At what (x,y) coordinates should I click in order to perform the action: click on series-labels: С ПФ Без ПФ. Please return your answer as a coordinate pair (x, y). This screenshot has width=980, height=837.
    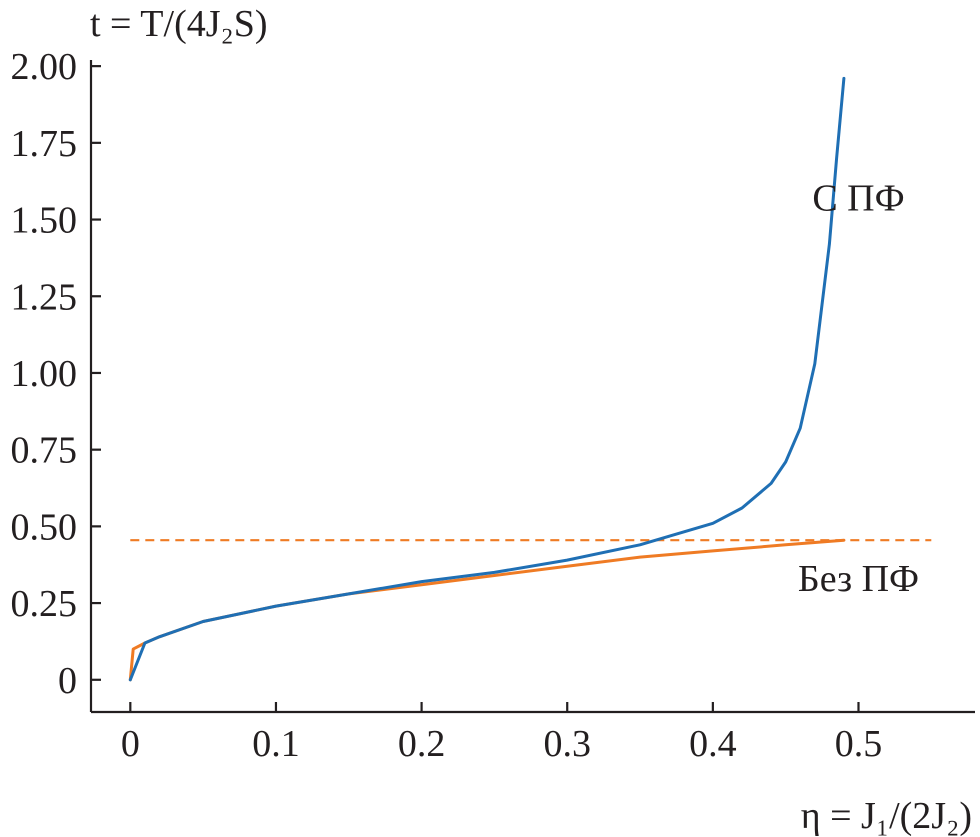
    Looking at the image, I should click on (858, 388).